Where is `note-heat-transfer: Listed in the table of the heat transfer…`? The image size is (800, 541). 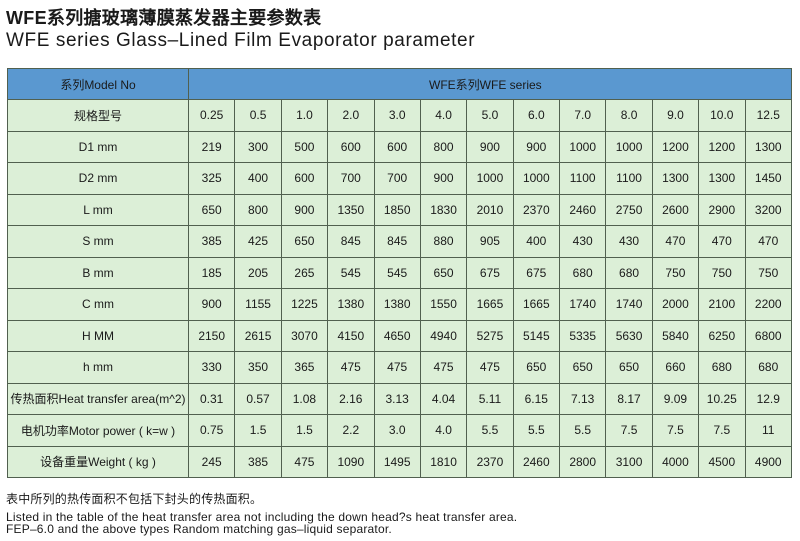
note-heat-transfer: Listed in the table of the heat transfer… is located at coordinates (262, 517).